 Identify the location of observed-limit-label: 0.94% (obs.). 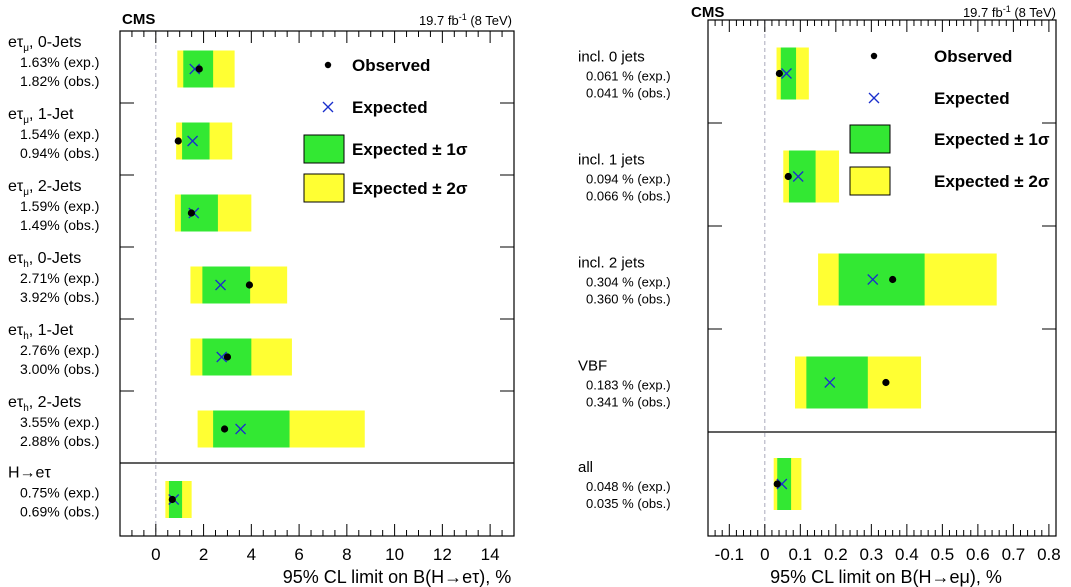
(59, 153).